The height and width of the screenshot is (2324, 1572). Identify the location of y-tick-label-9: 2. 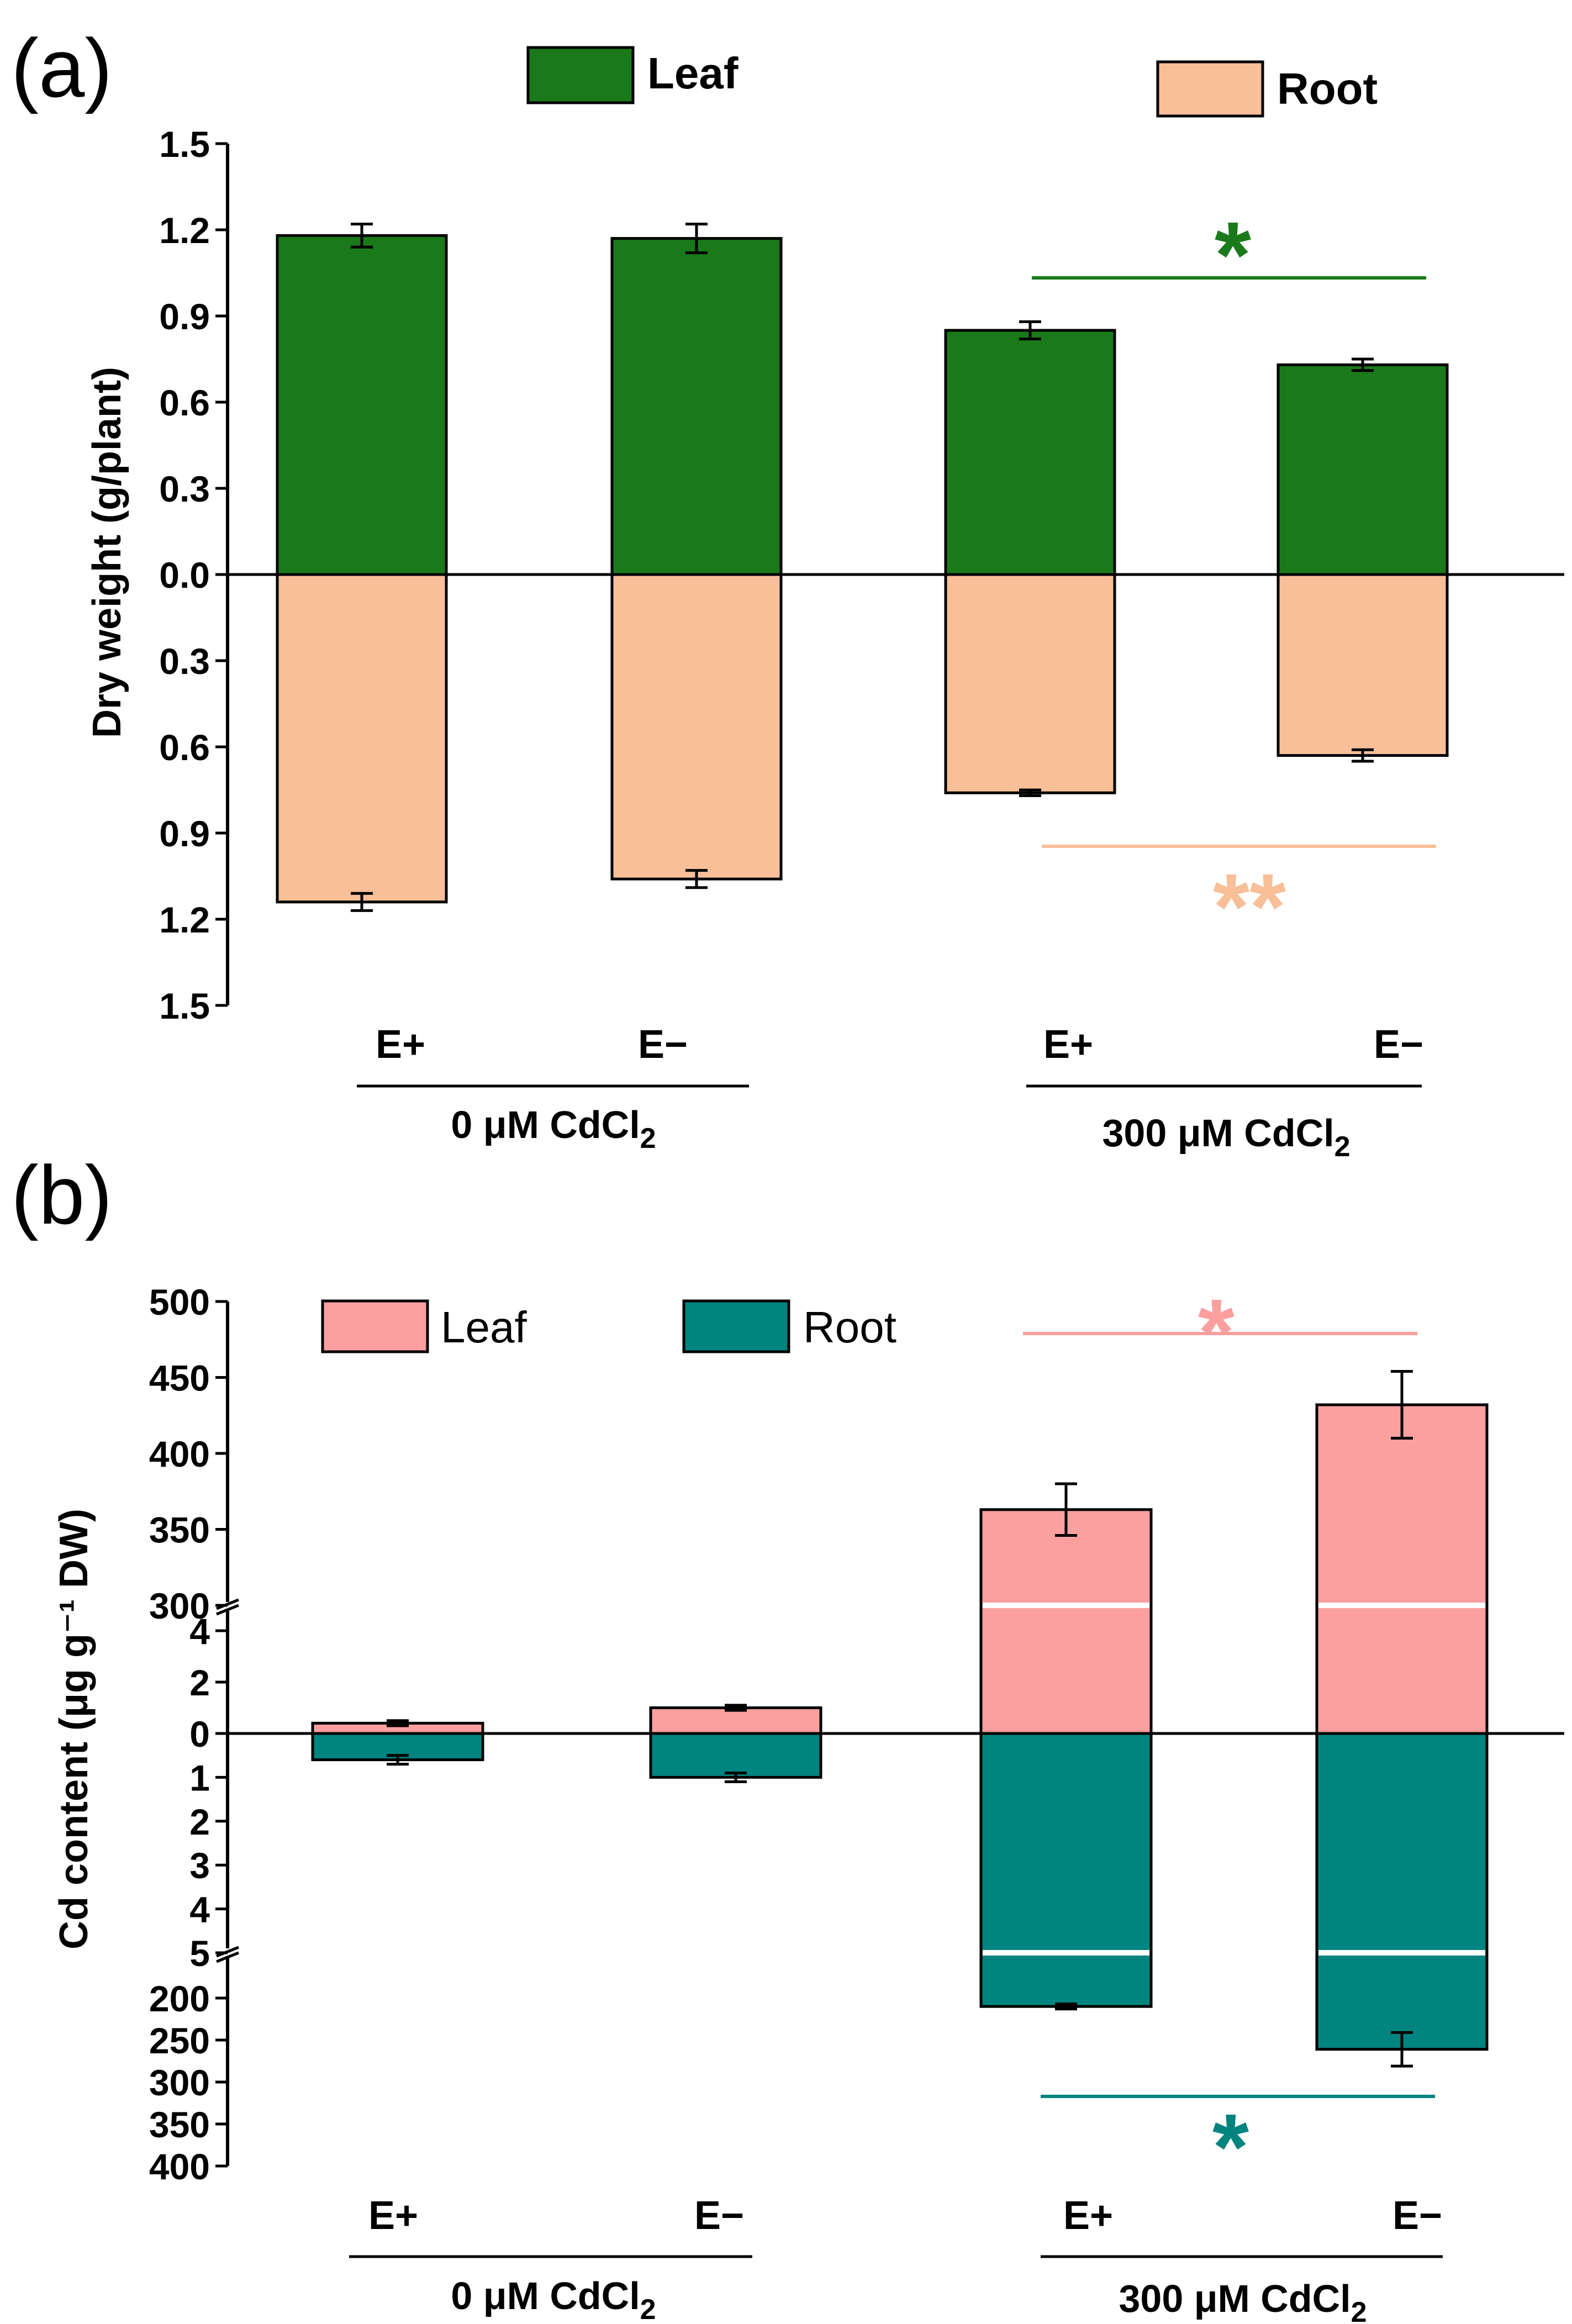
(199, 1821).